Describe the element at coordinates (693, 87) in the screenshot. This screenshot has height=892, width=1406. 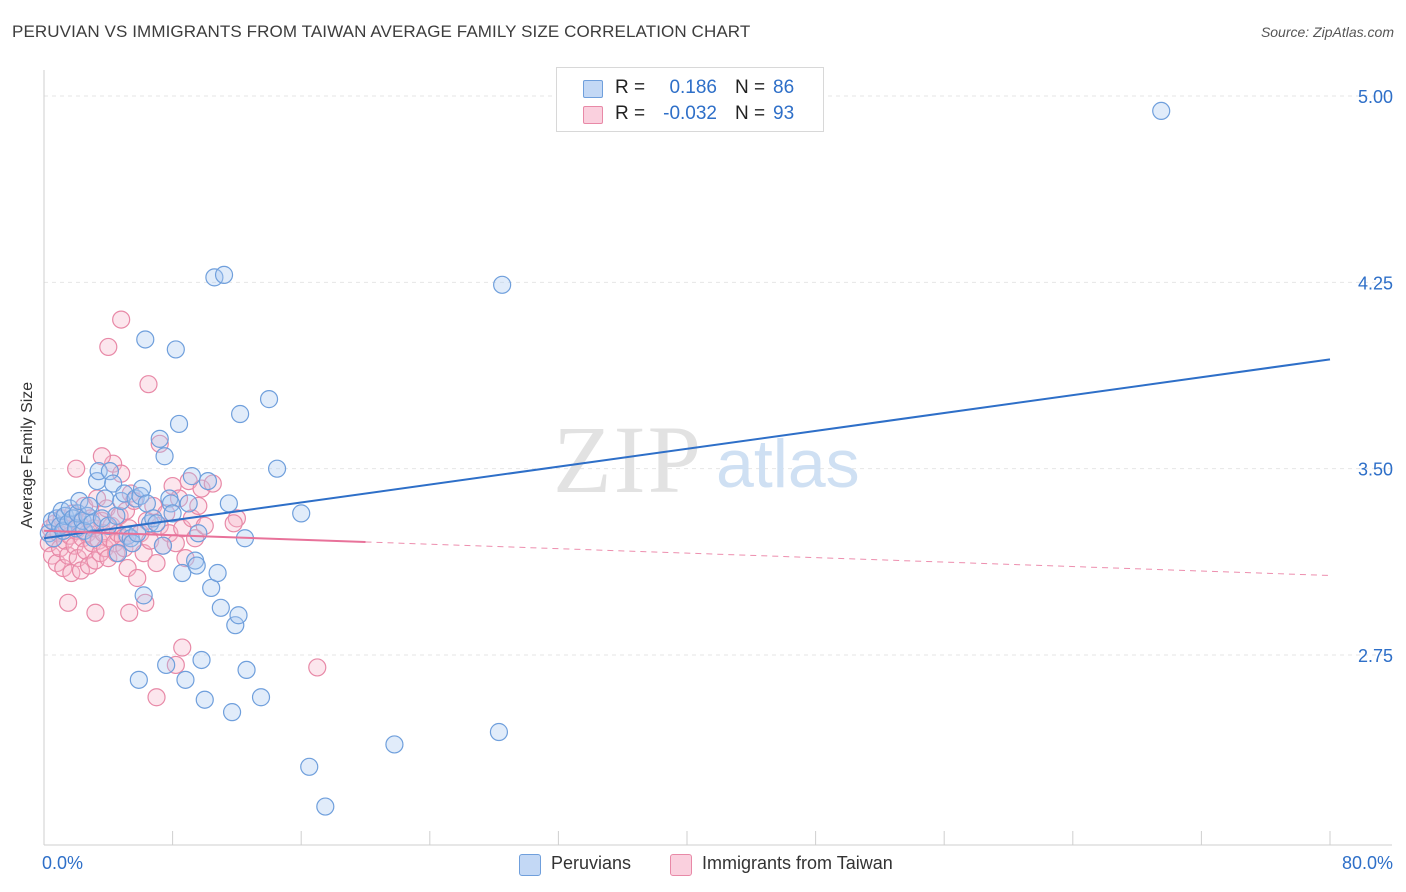
I see `legend-r-value: 0.186` at that location.